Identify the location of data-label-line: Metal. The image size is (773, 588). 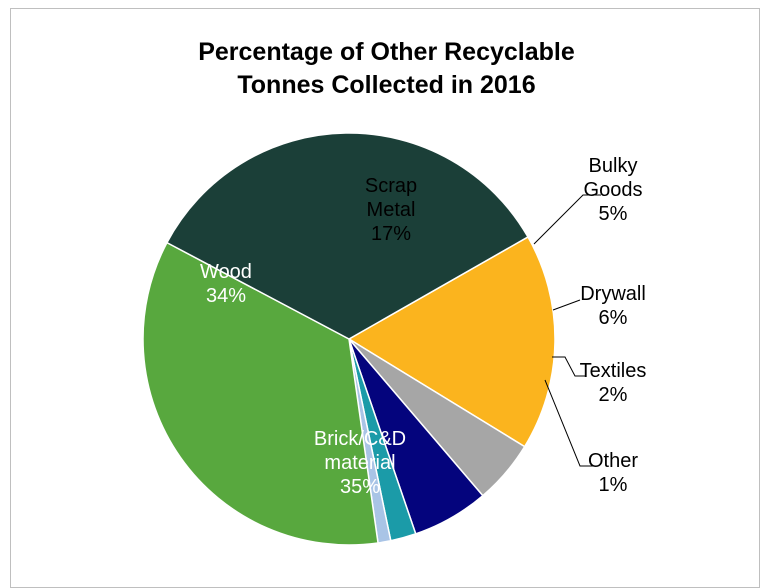
(391, 210).